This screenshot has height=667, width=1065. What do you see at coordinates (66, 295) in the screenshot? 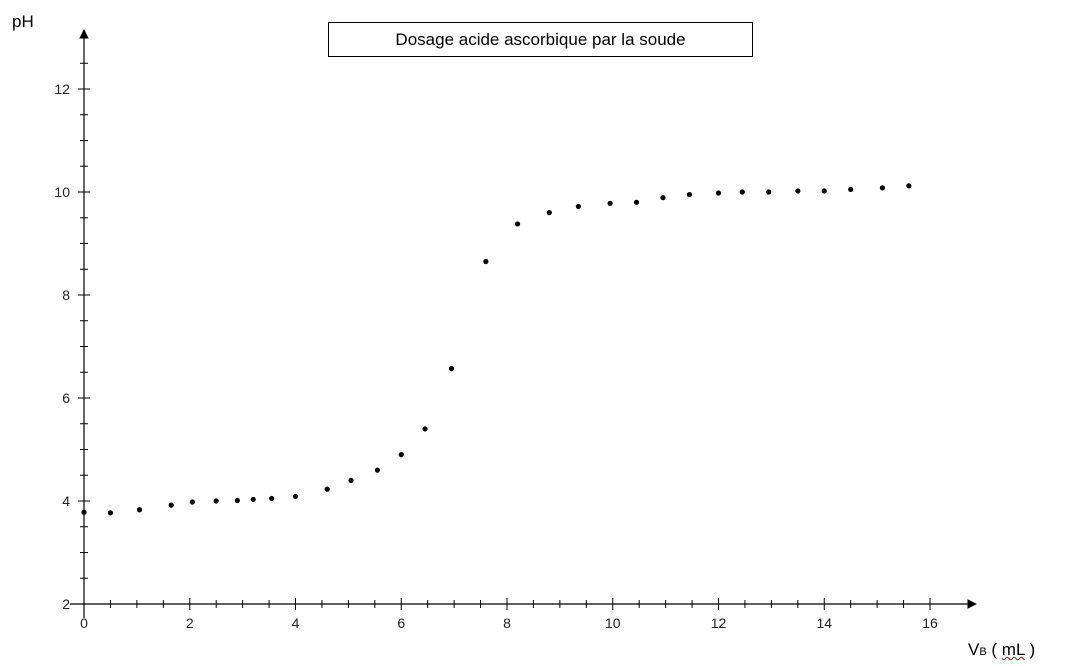
I see `y-tick-label: 8` at bounding box center [66, 295].